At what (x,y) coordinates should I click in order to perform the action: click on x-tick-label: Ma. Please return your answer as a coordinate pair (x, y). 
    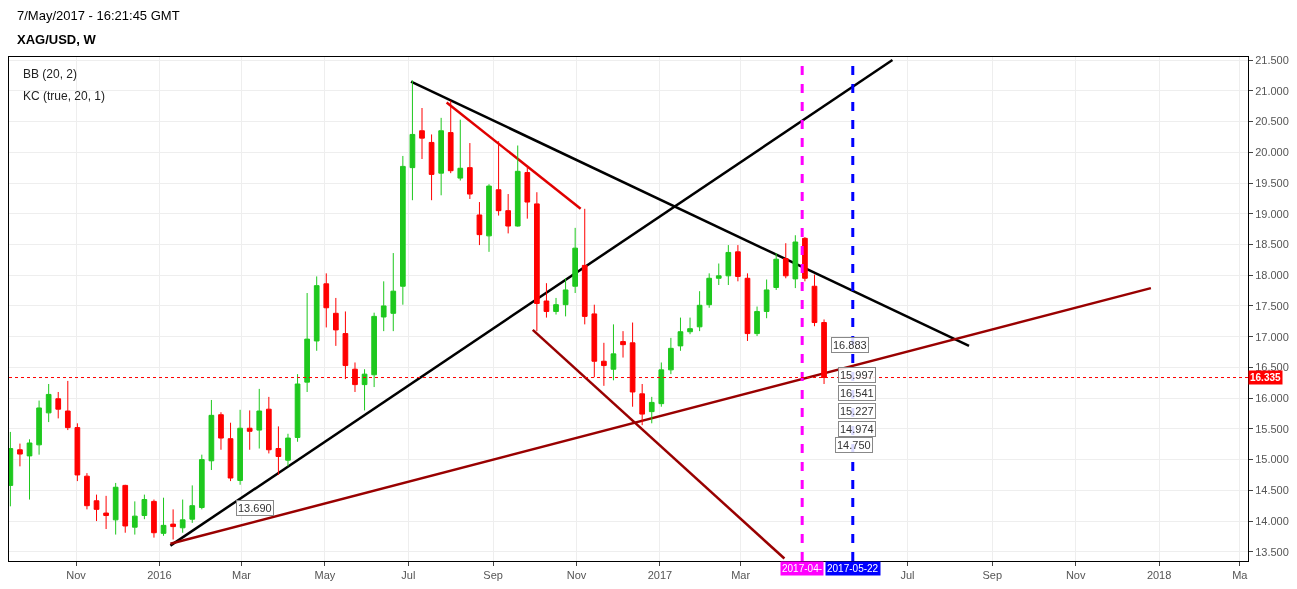
    Looking at the image, I should click on (1240, 575).